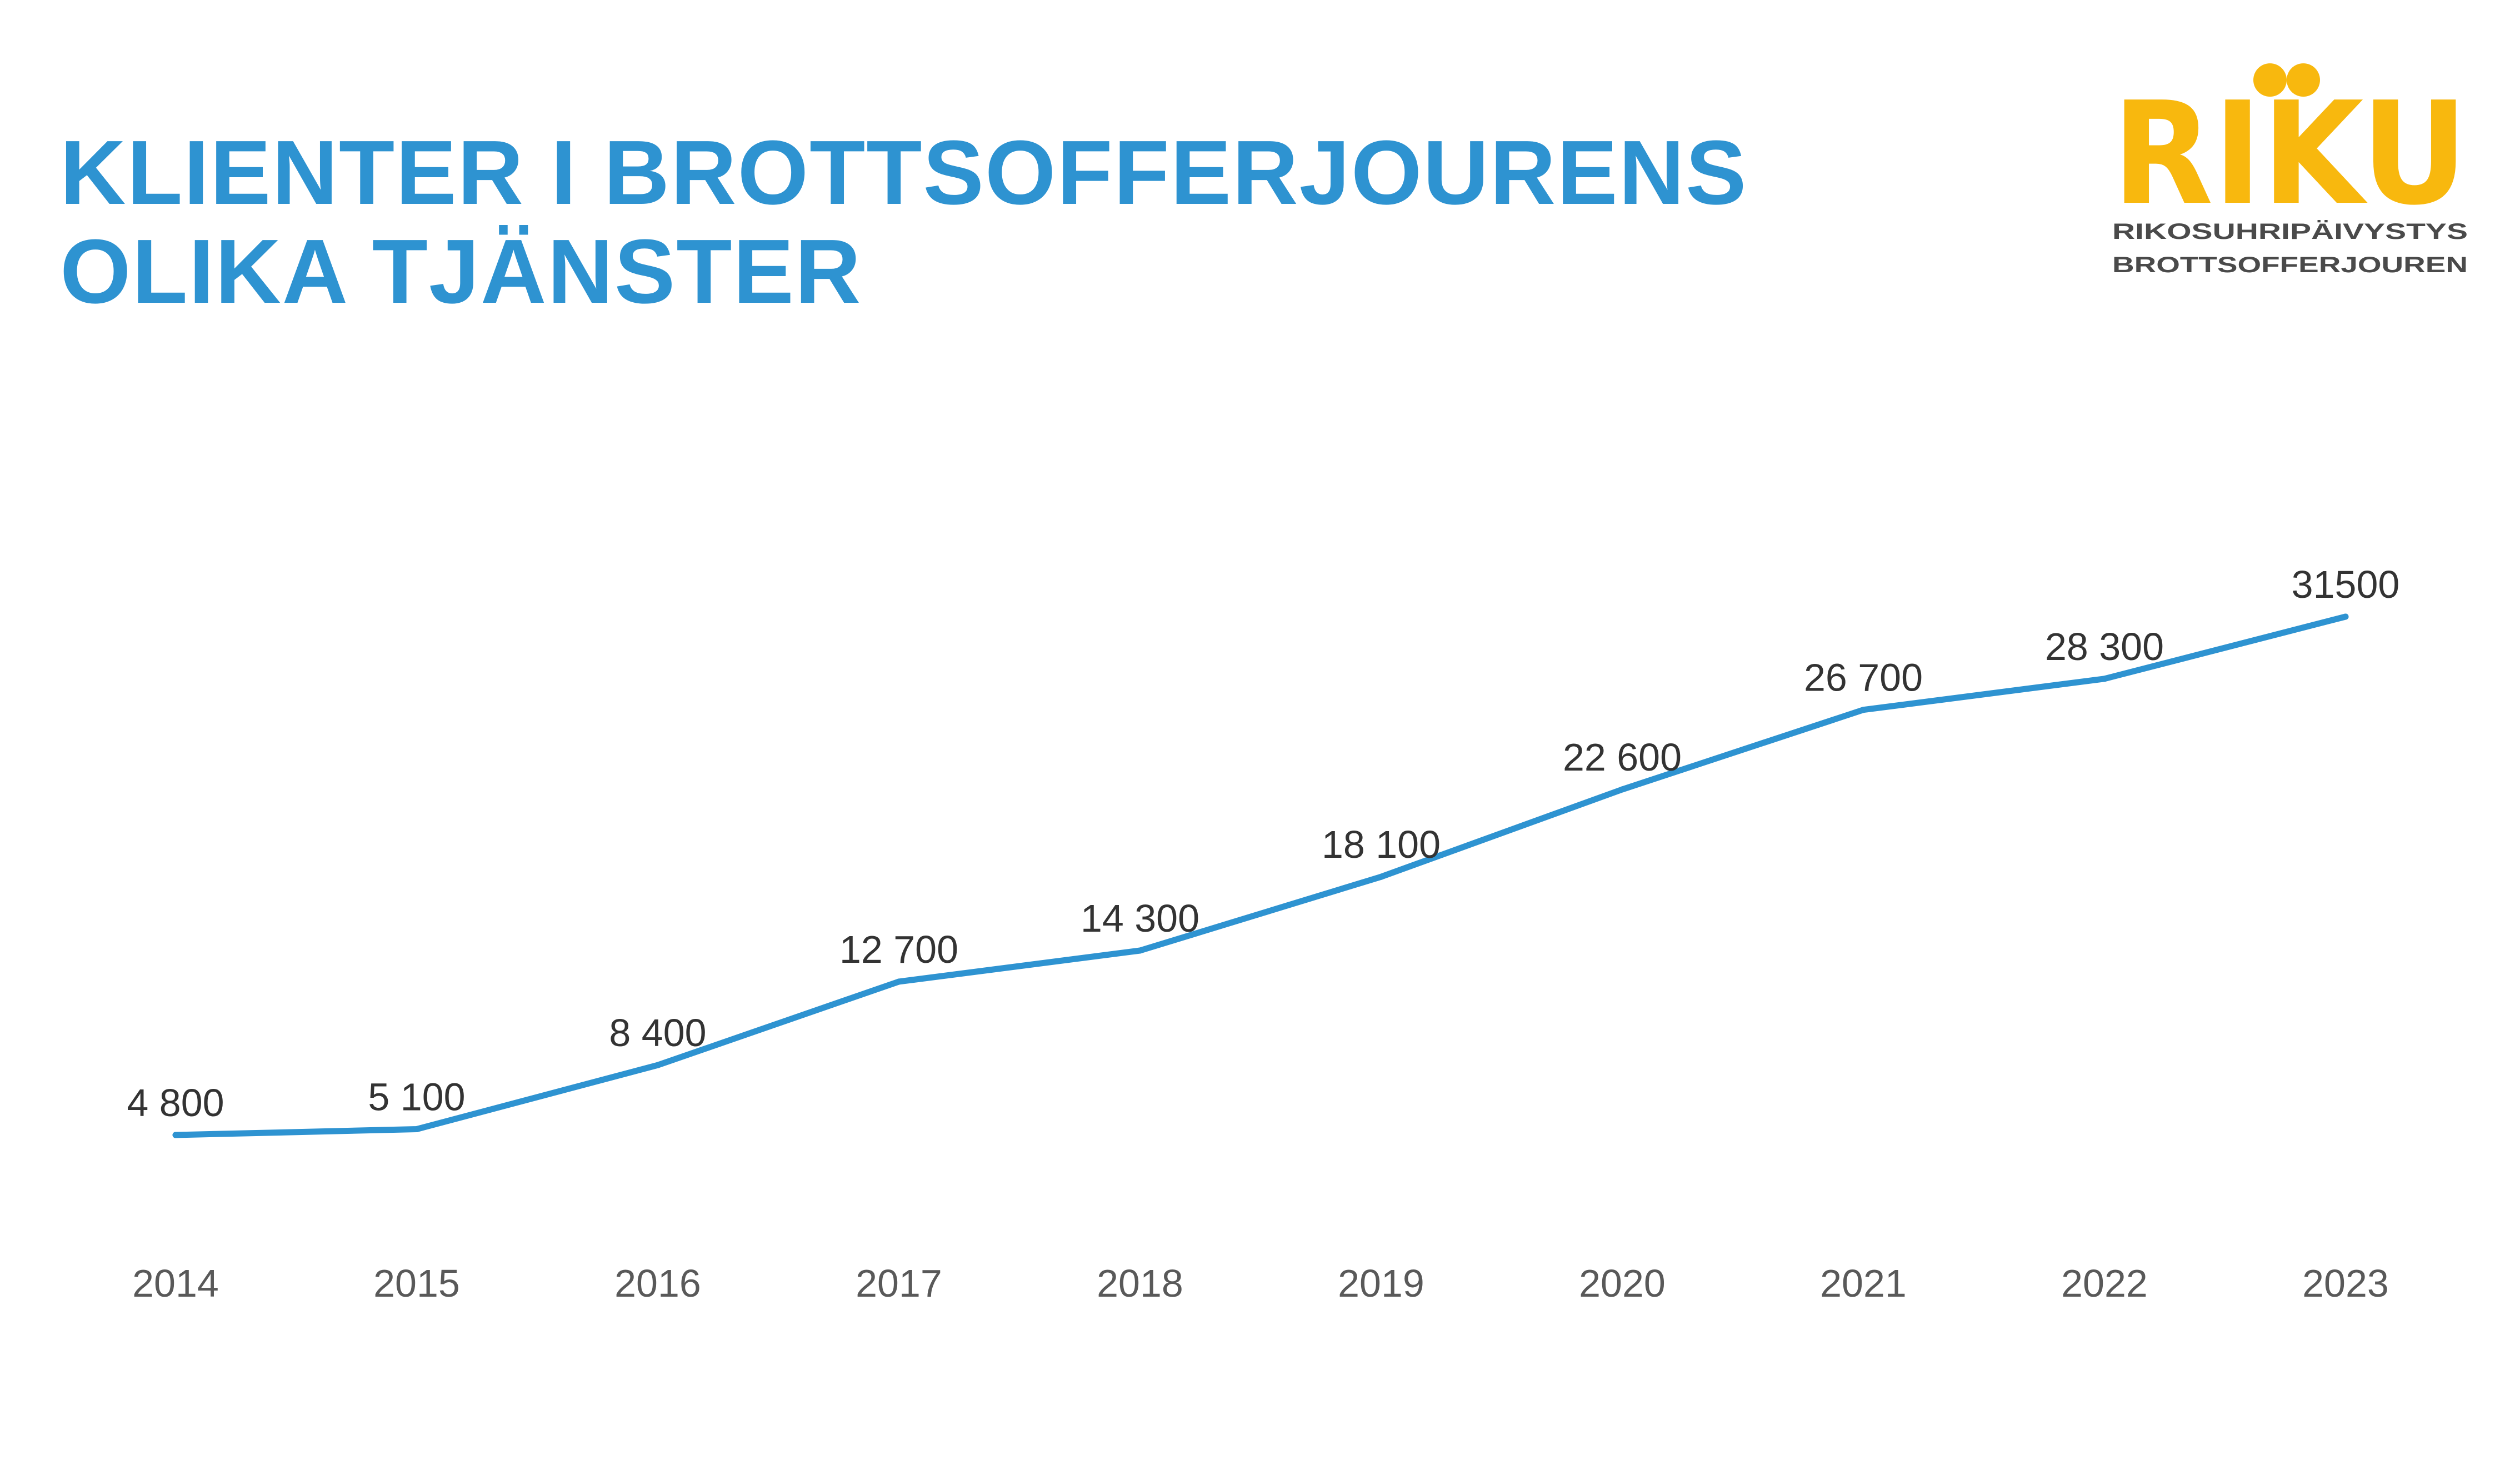 This screenshot has width=2520, height=1470. I want to click on title-line-2: OLIKA TJÄNSTER, so click(461, 271).